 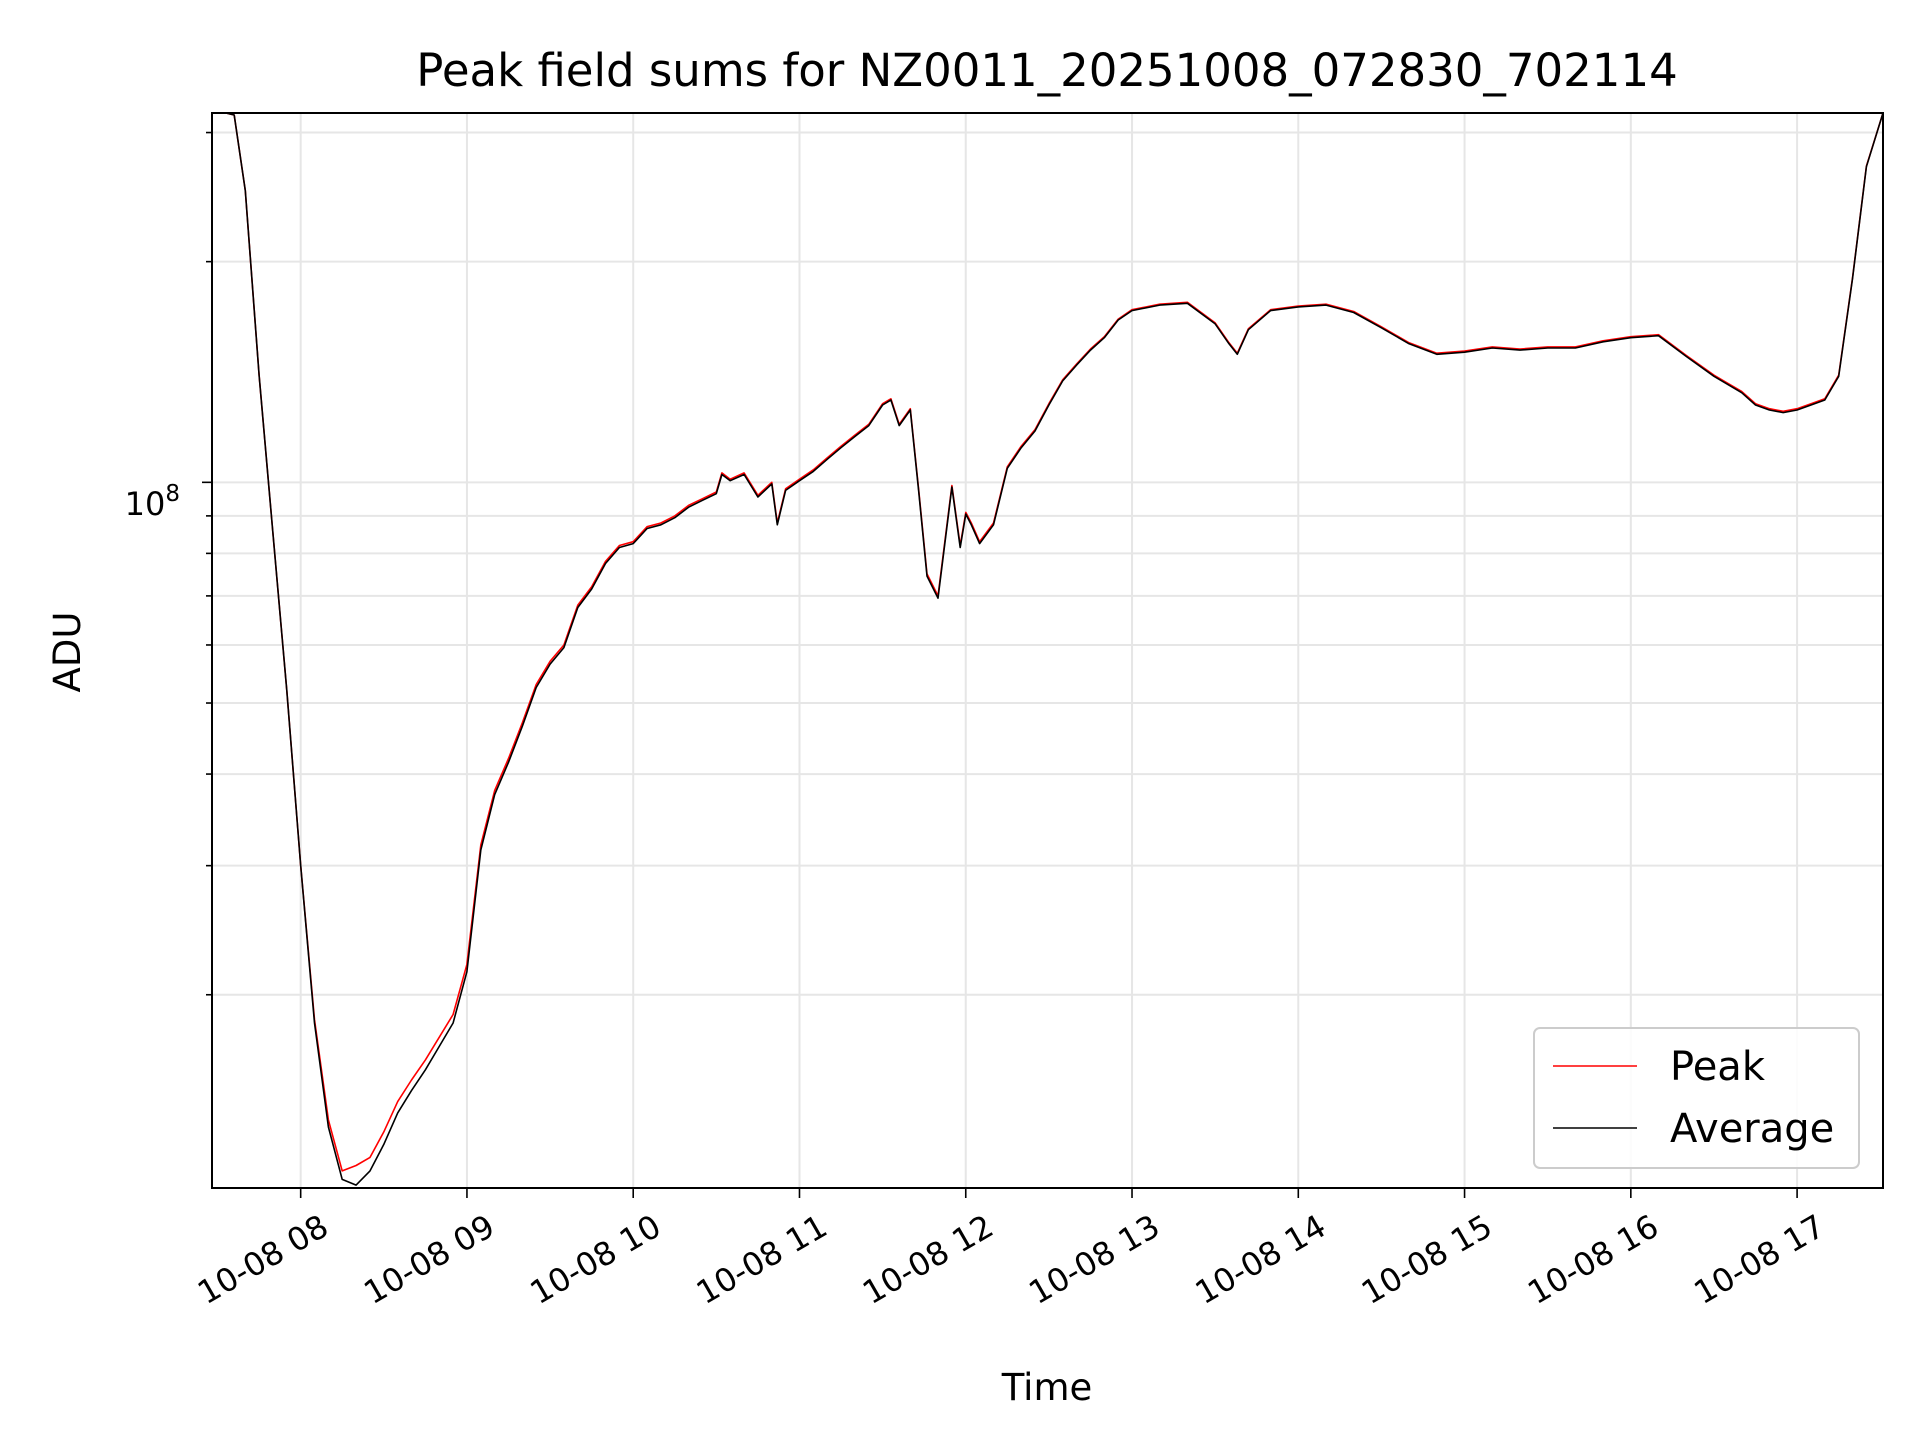 I want to click on y-tick-label-major: 108, so click(x=152, y=502).